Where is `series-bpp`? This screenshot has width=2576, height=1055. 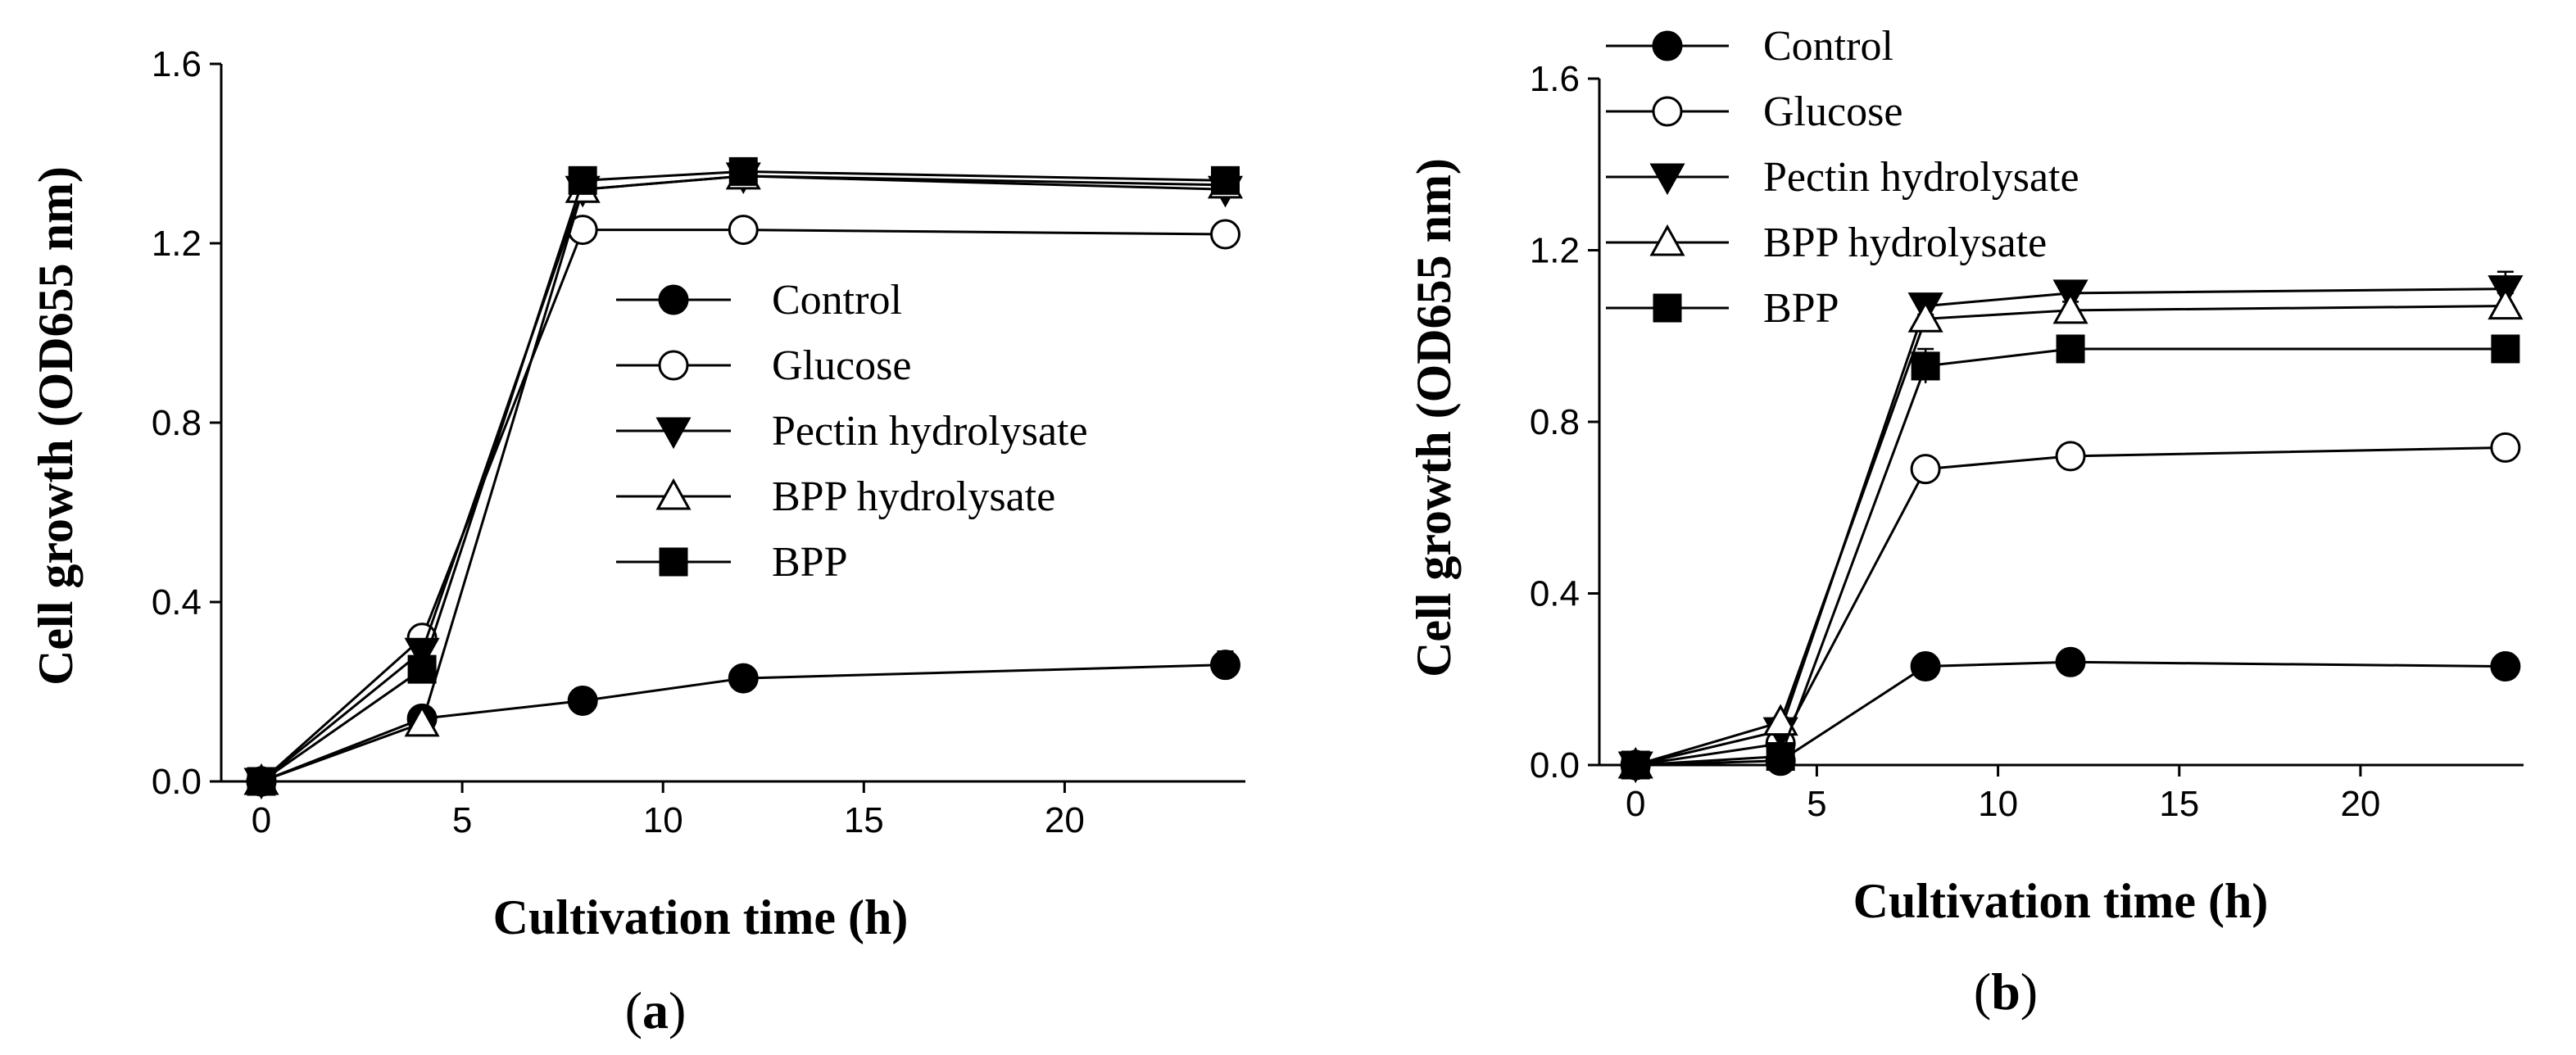
series-bpp is located at coordinates (2070, 557).